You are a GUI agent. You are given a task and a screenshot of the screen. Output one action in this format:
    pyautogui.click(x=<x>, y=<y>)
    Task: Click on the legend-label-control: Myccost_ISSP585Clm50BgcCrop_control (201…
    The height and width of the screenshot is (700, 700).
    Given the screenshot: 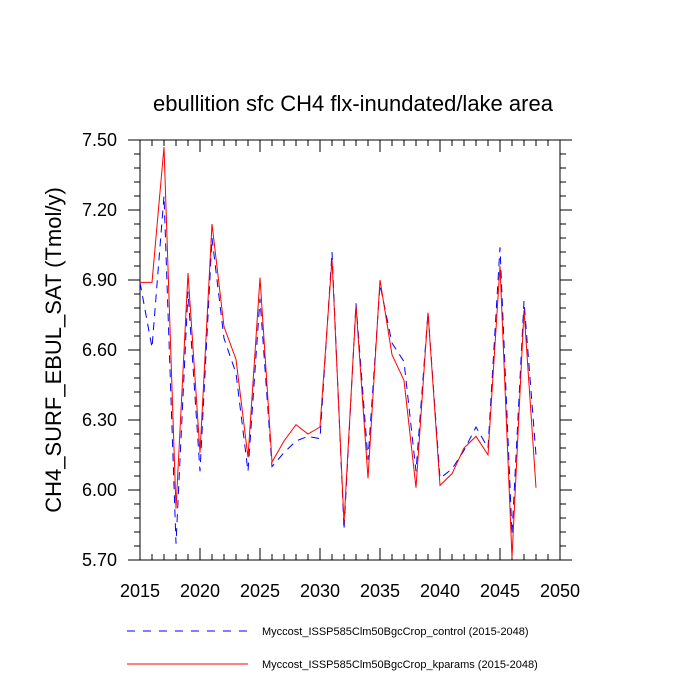 What is the action you would take?
    pyautogui.click(x=395, y=632)
    